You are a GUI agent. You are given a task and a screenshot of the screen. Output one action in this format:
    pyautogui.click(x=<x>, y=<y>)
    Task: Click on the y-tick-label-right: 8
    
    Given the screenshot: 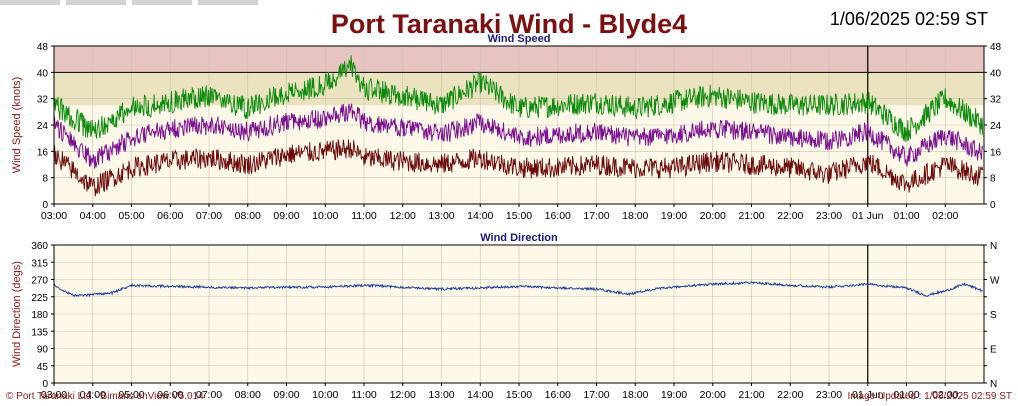 What is the action you would take?
    pyautogui.click(x=993, y=179)
    